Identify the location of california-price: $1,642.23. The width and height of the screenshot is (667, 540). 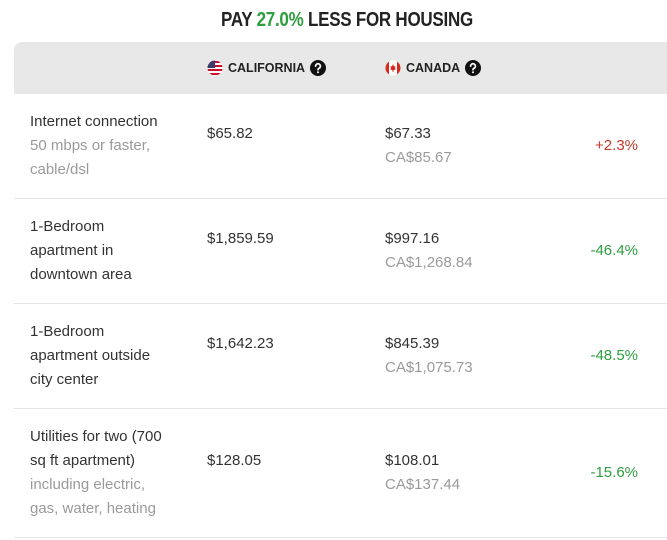
(240, 343).